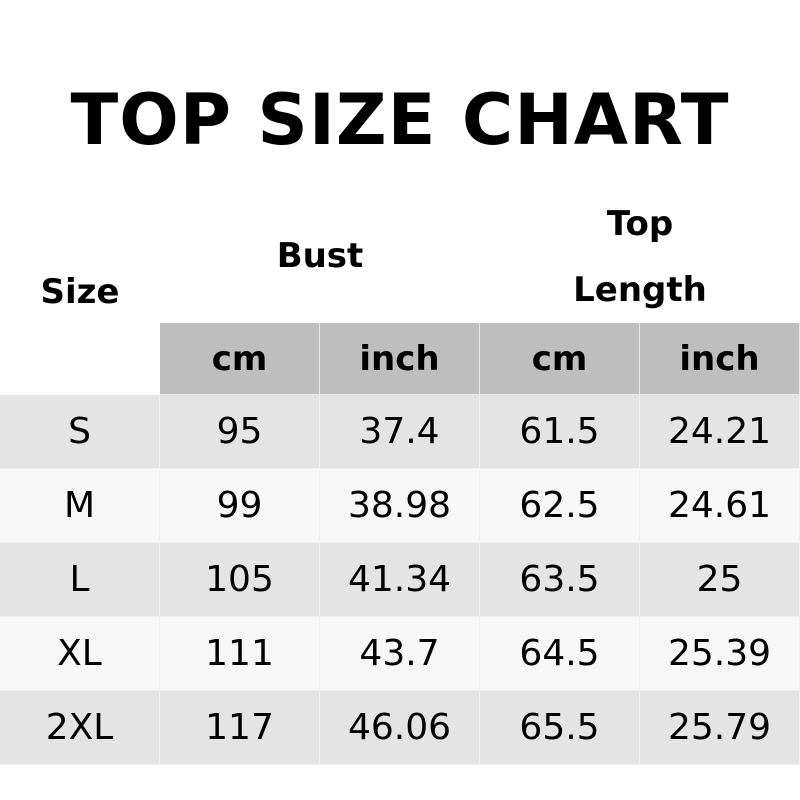 The width and height of the screenshot is (800, 800). Describe the element at coordinates (560, 432) in the screenshot. I see `value-cell: 61.5` at that location.